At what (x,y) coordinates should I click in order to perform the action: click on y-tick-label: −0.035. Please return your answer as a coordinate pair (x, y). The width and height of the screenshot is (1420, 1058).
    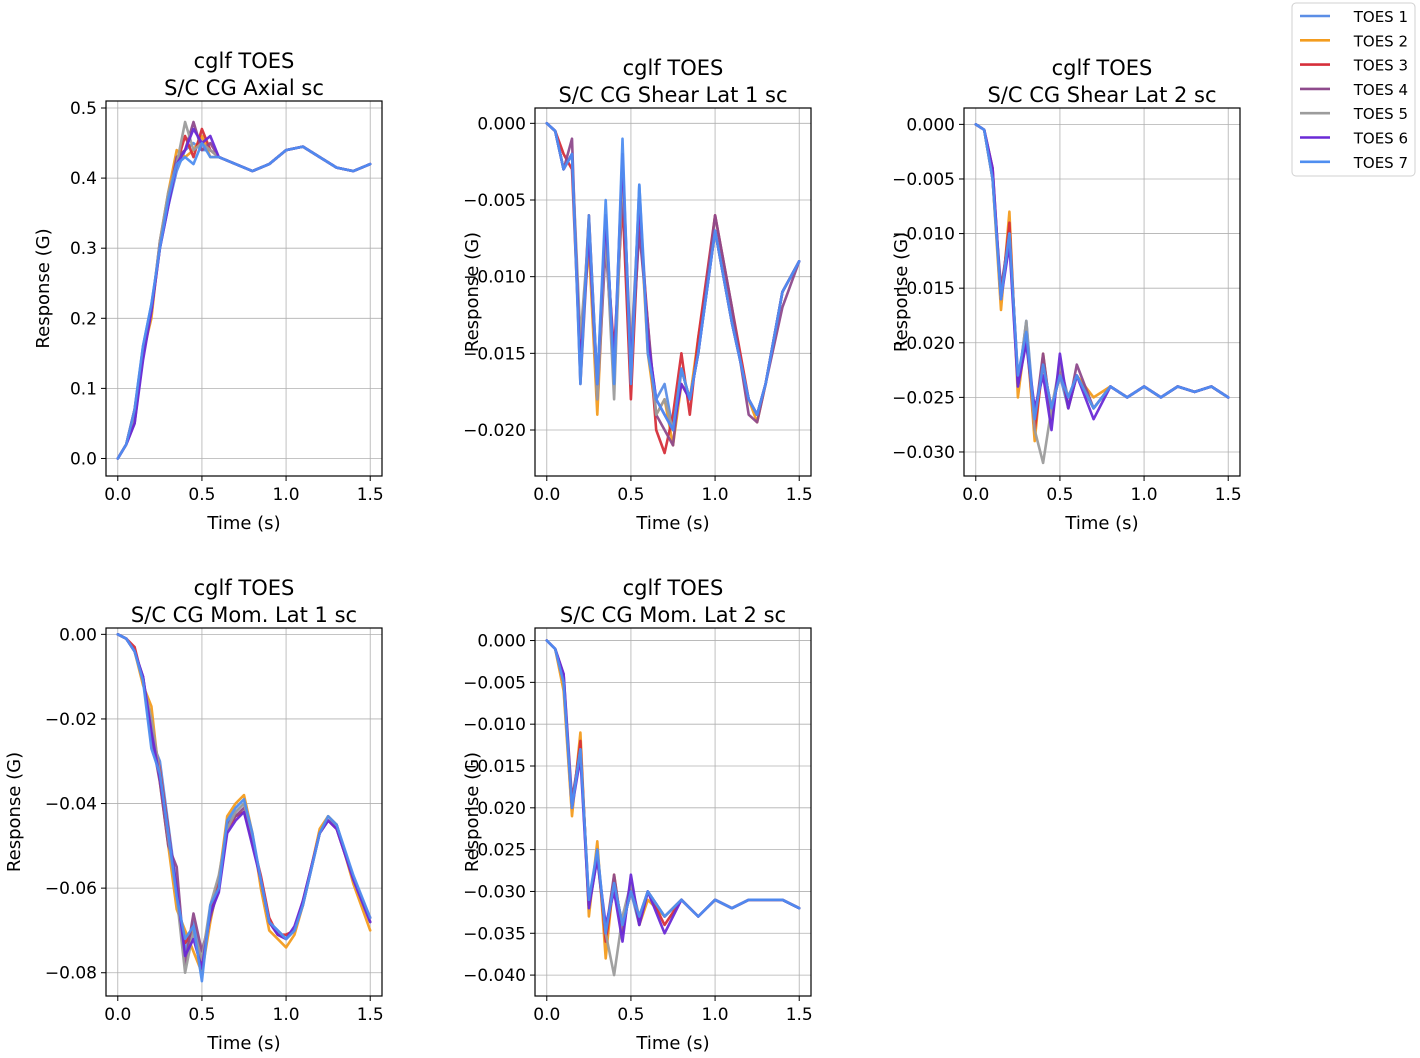
    Looking at the image, I should click on (494, 934).